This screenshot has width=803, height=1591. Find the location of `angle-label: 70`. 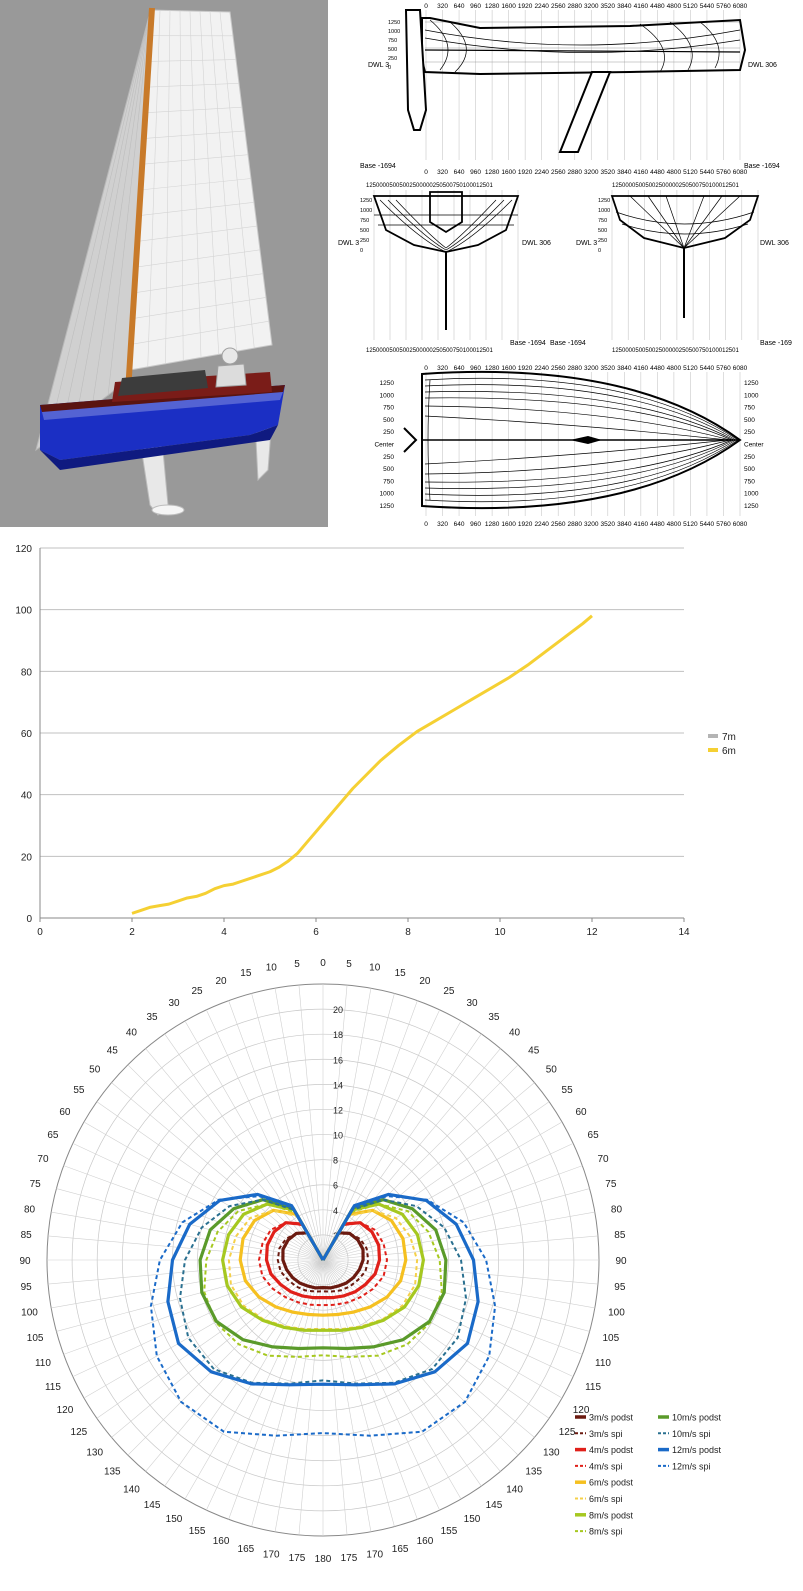

angle-label: 70 is located at coordinates (43, 1159).